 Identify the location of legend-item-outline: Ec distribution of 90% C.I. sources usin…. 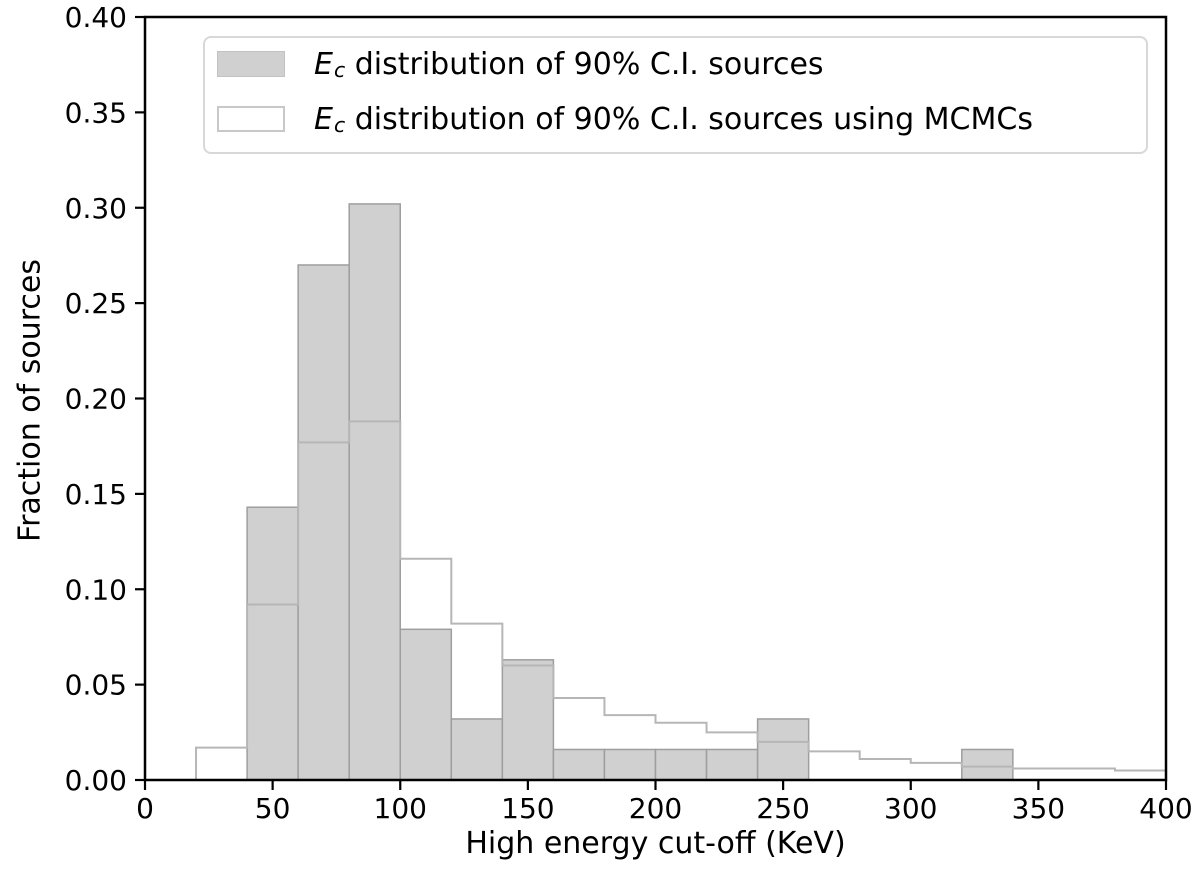
(625, 119).